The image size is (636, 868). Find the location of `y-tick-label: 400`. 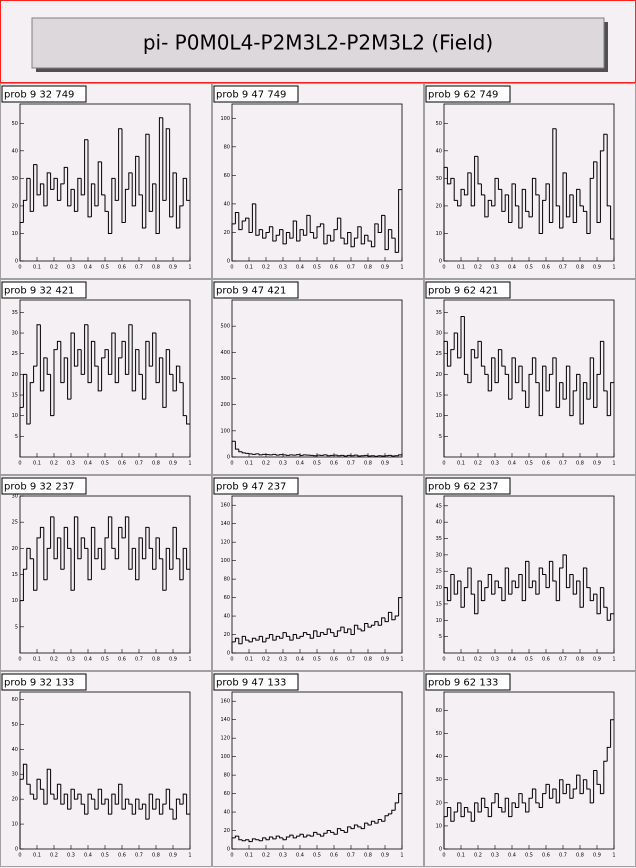

y-tick-label: 400 is located at coordinates (225, 353).